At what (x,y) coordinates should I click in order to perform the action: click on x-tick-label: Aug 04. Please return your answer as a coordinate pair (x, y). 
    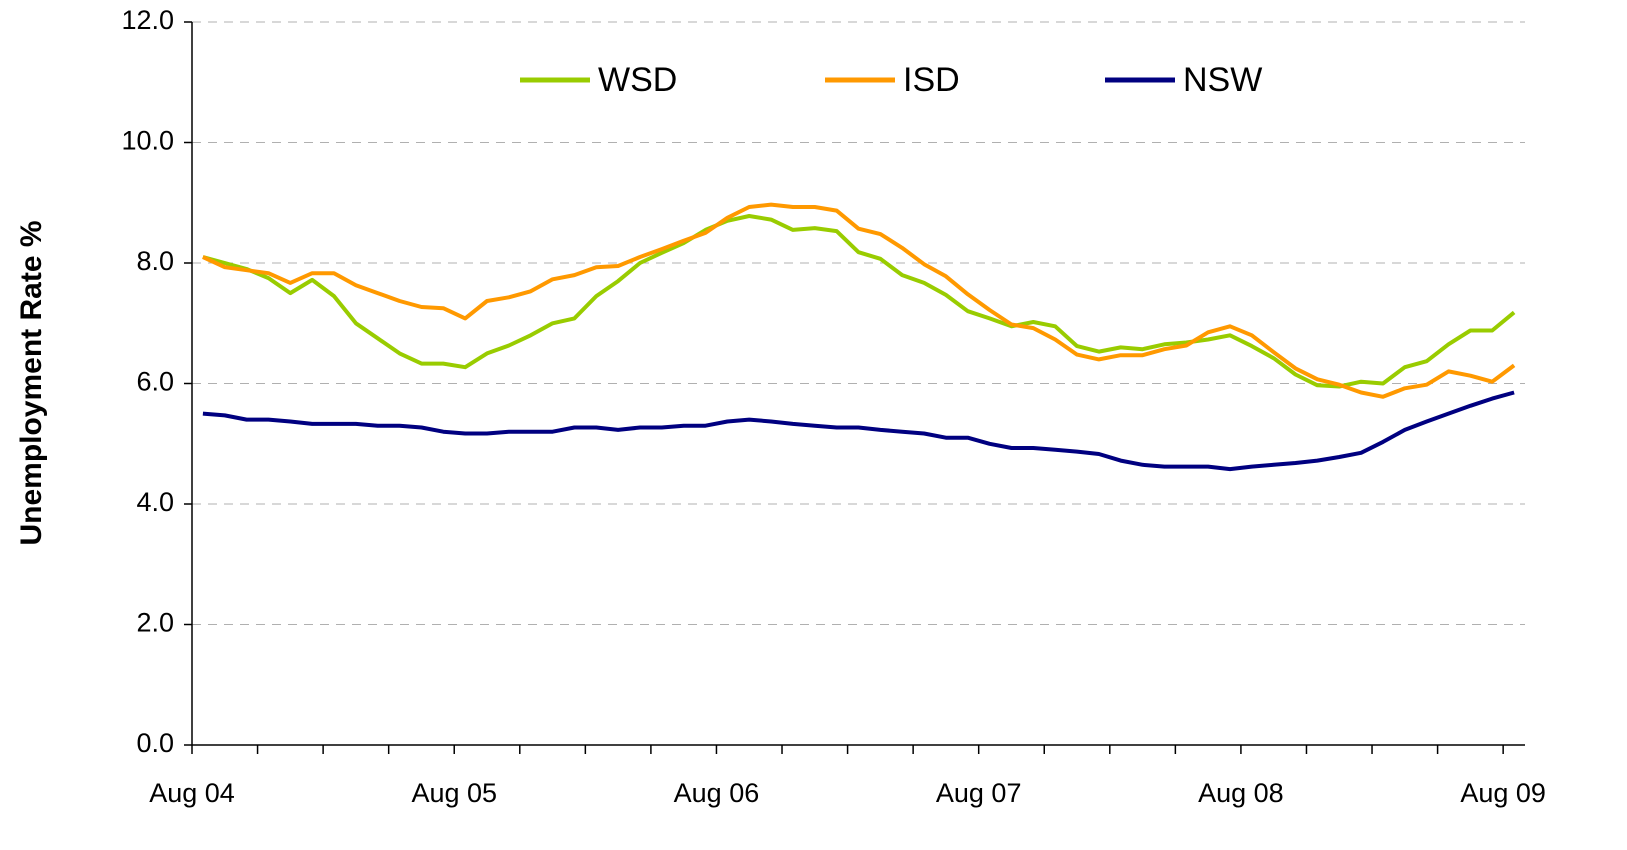
    Looking at the image, I should click on (192, 793).